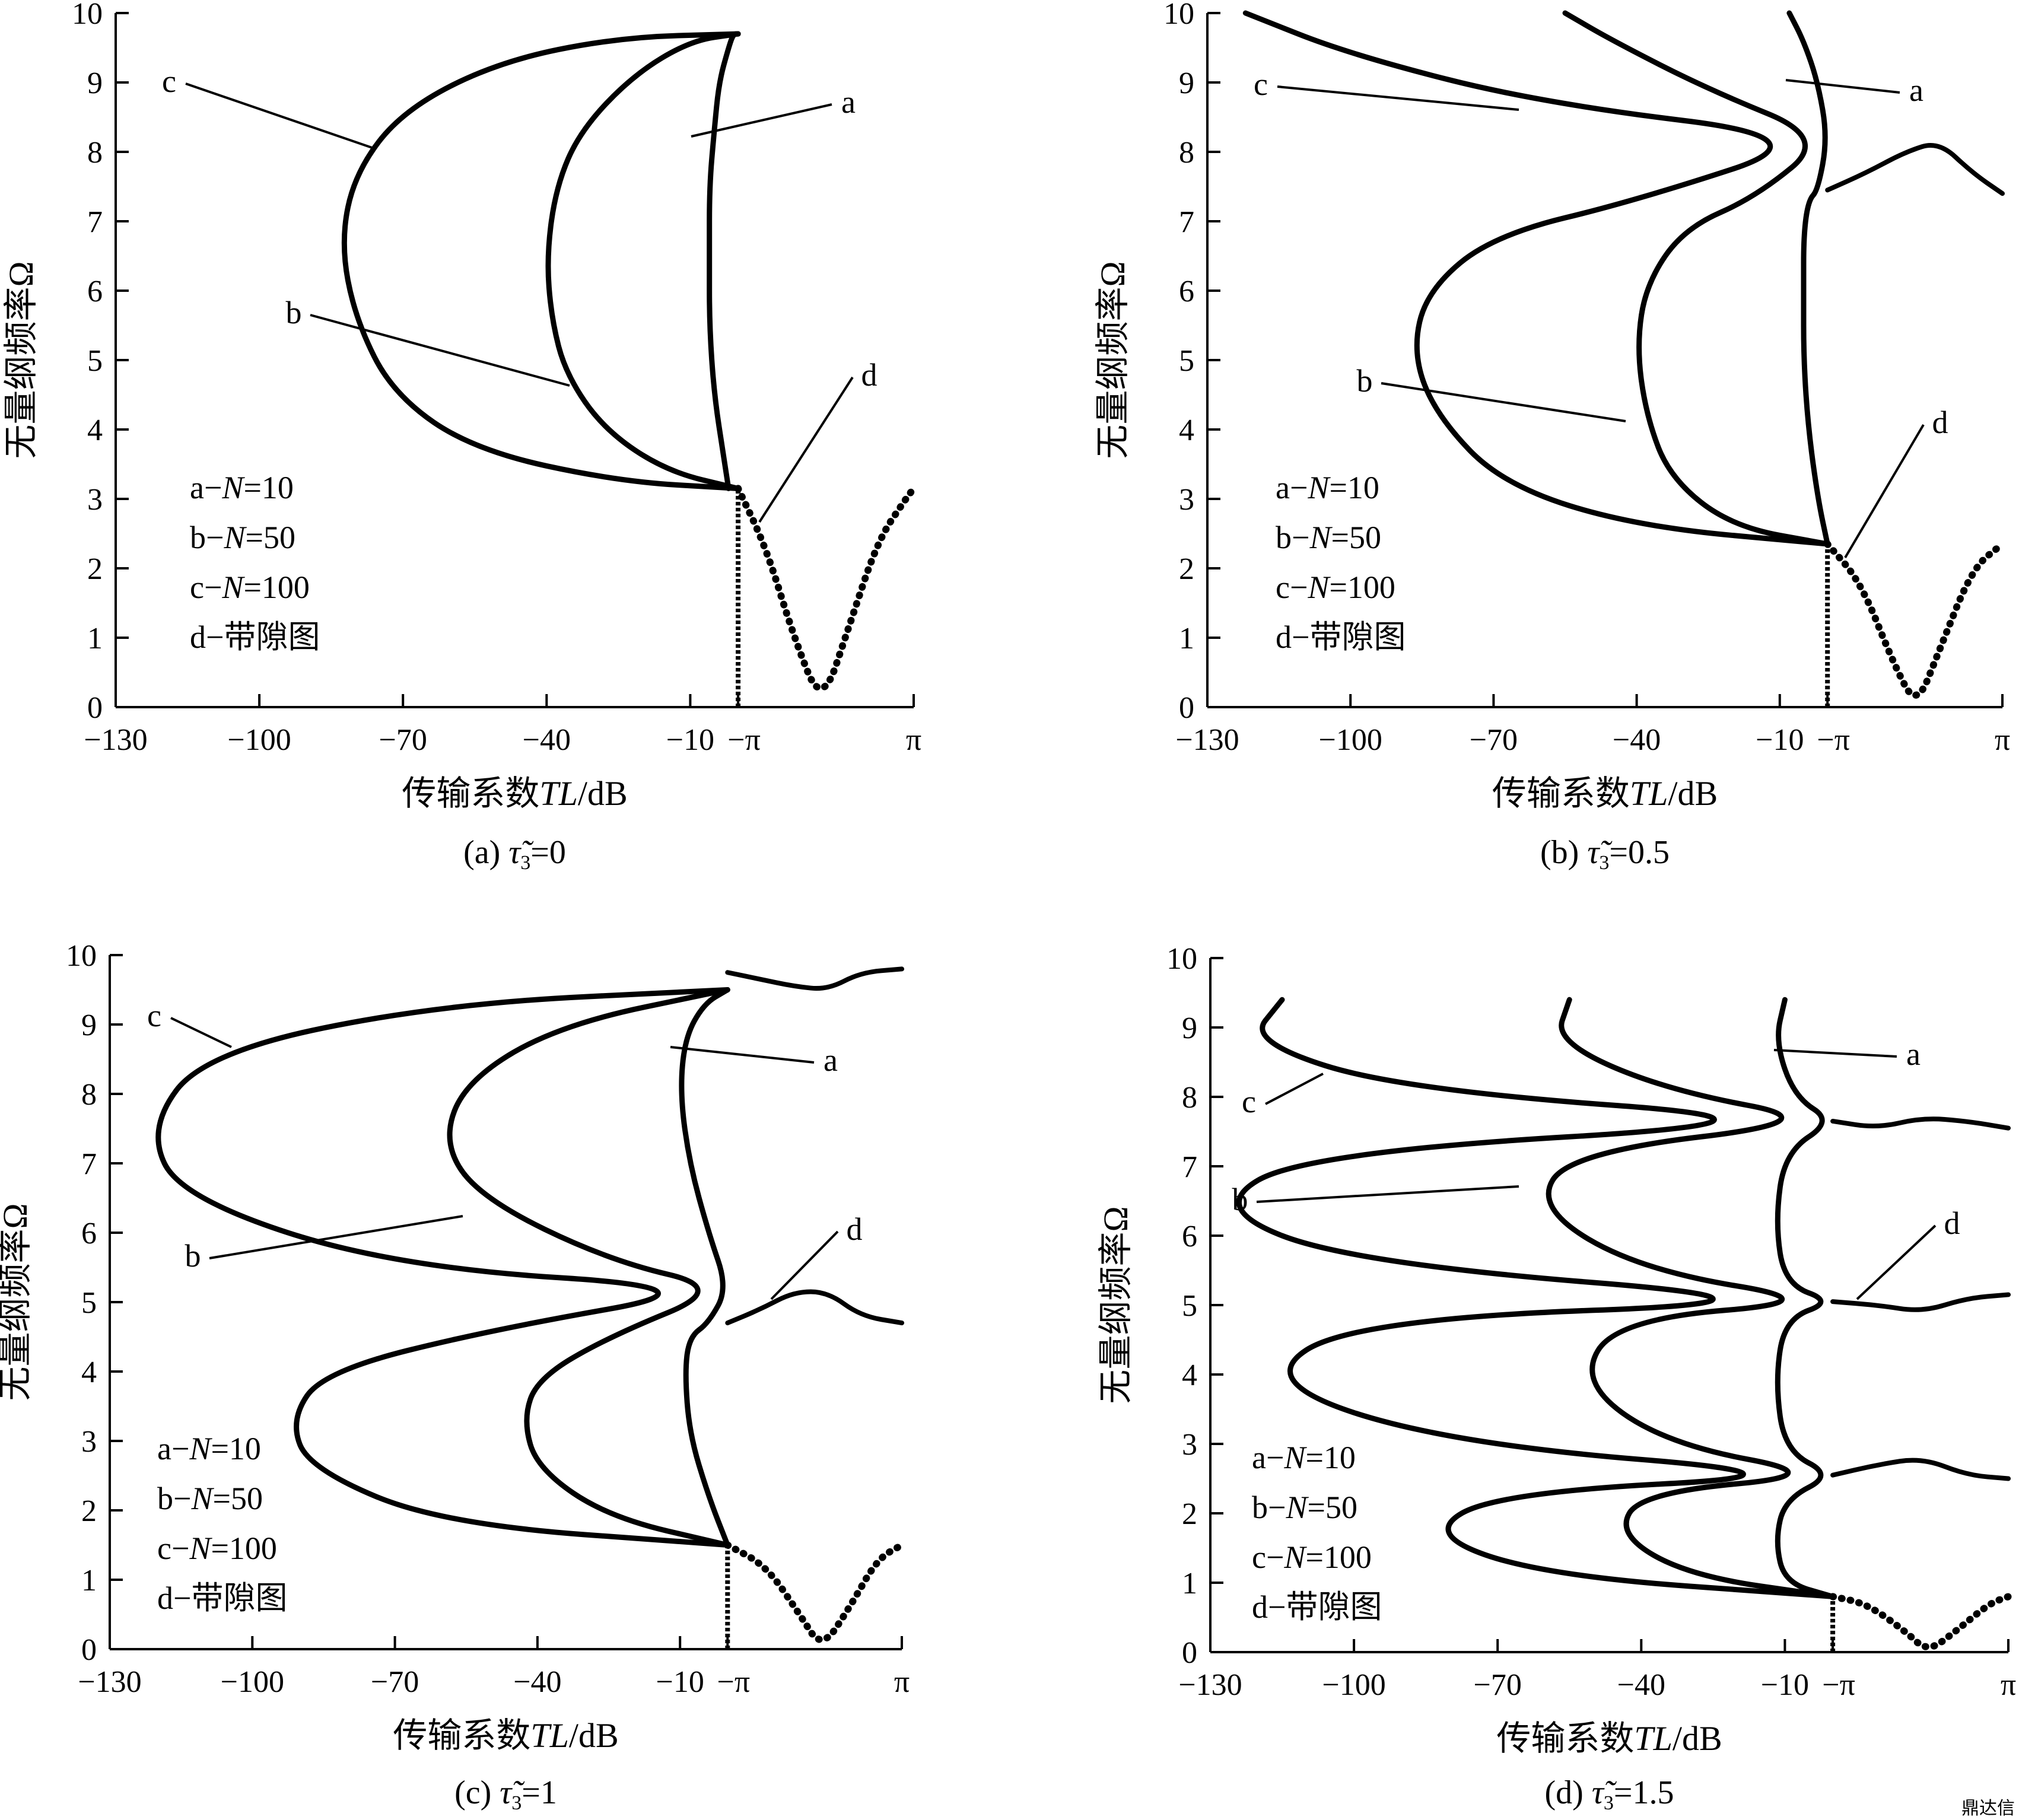 This screenshot has width=2019, height=1820. I want to click on y-tick-label: 1, so click(95, 639).